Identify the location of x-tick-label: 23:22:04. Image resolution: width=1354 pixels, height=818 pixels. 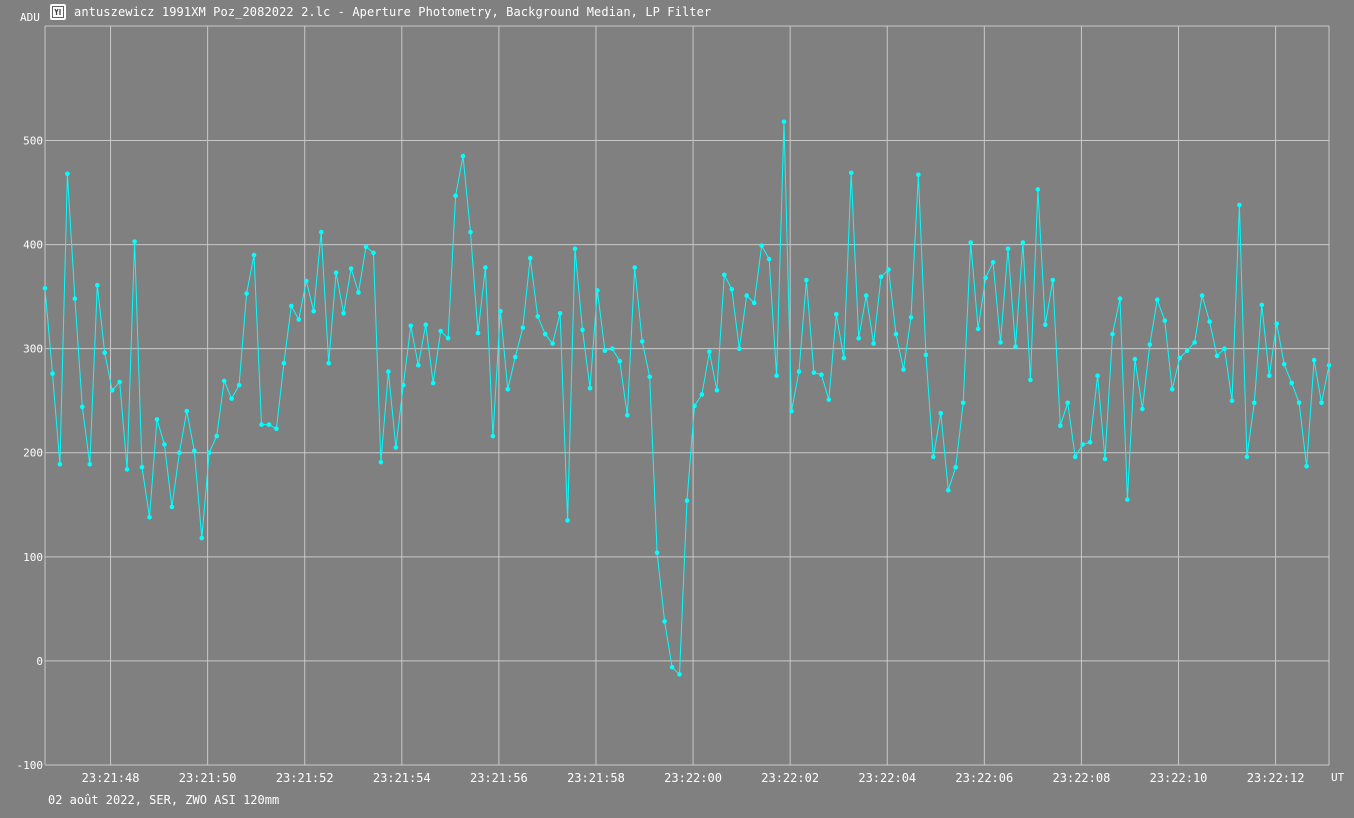
(887, 778).